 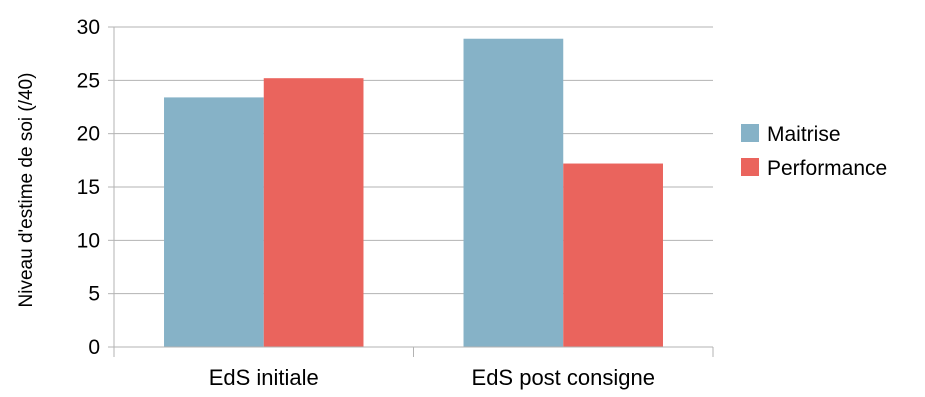 I want to click on legend-label-maitrise: Maitrise, so click(x=804, y=134).